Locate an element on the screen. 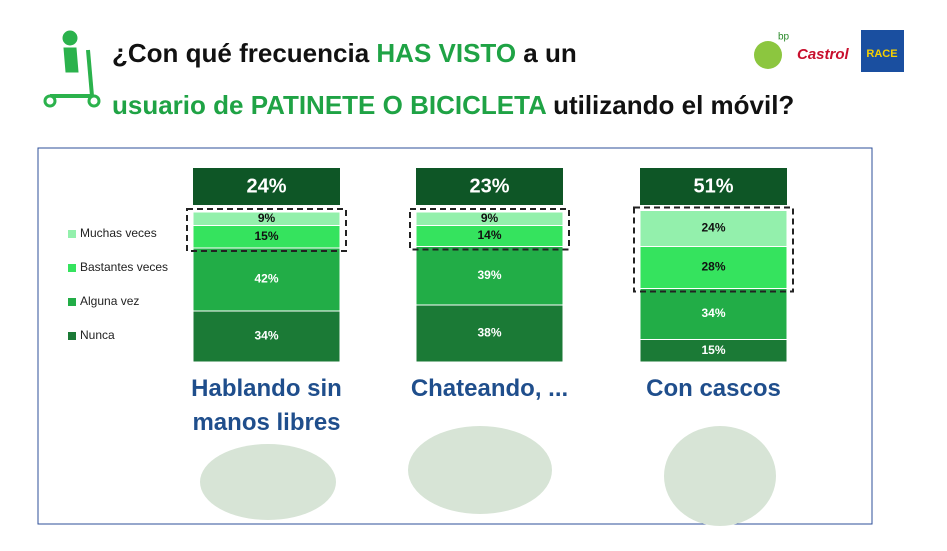  category-label-box: Hablando sin manos libres is located at coordinates (266, 405).